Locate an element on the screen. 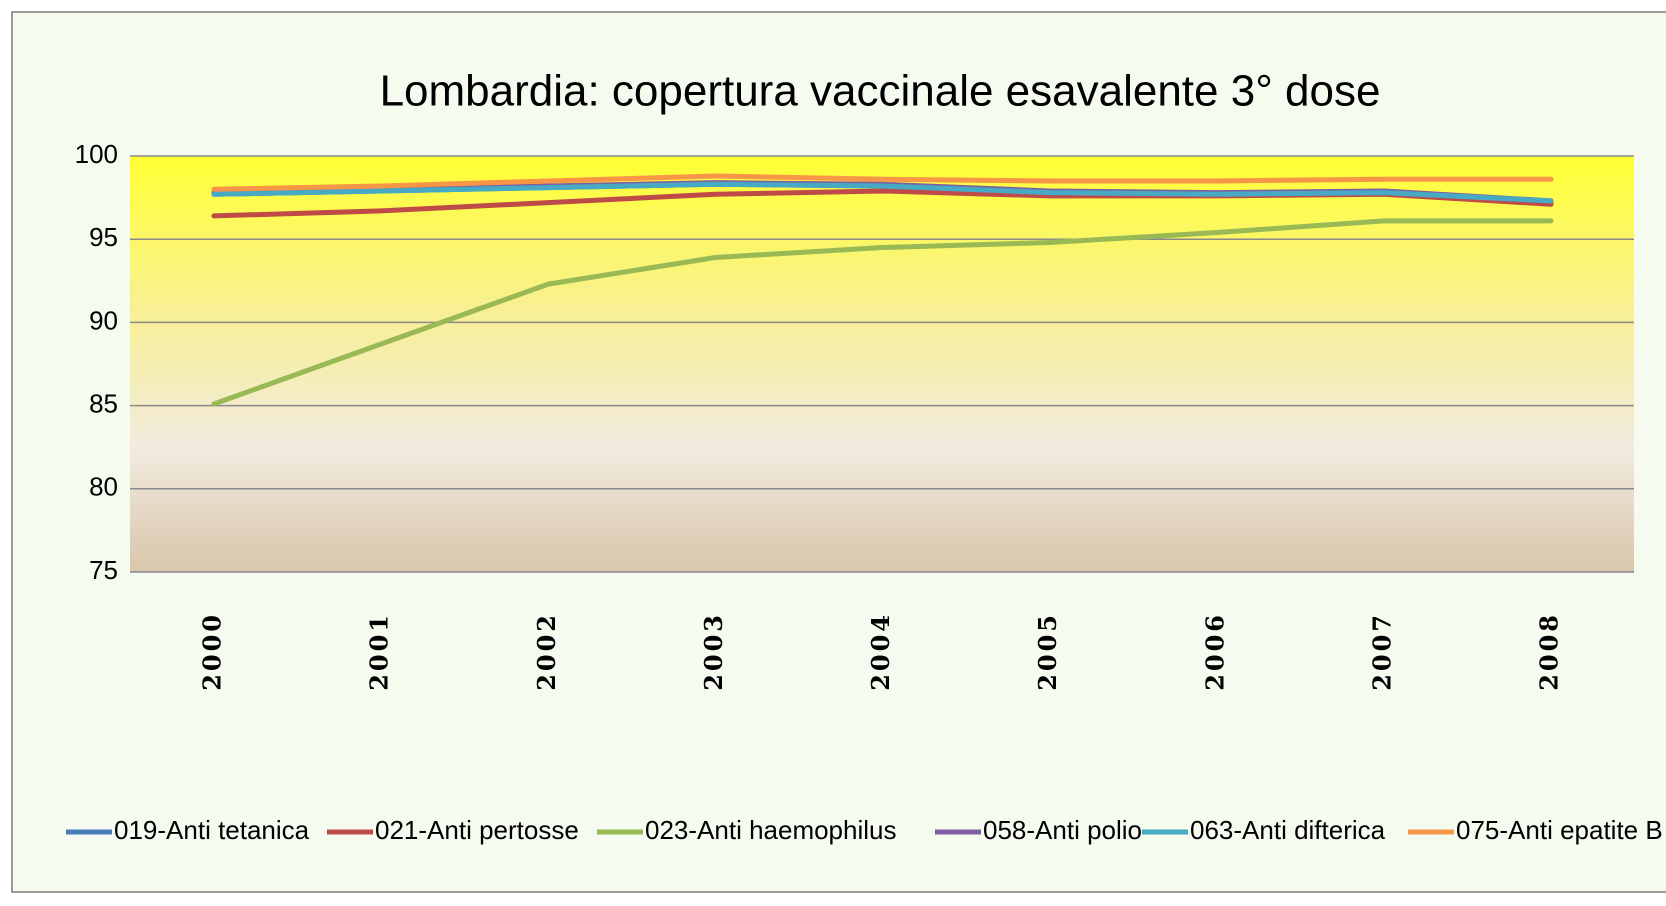  x-tick-label: 2001 is located at coordinates (379, 651).